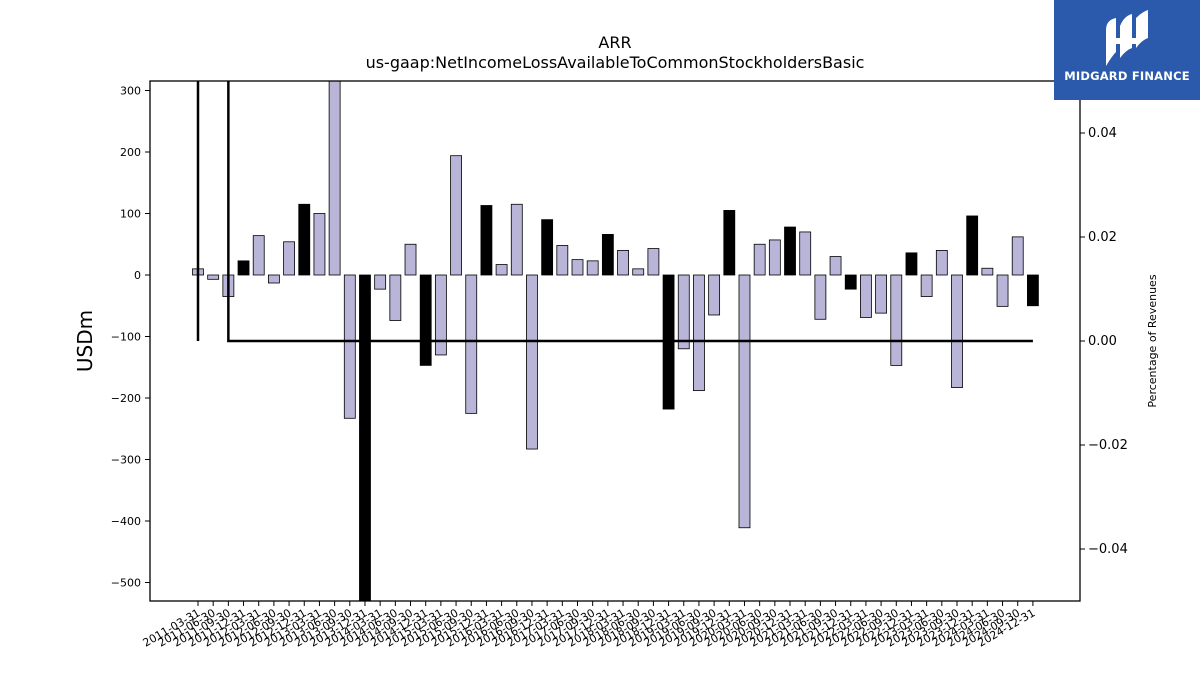 The width and height of the screenshot is (1200, 675). I want to click on y-tick-label: −500, so click(126, 583).